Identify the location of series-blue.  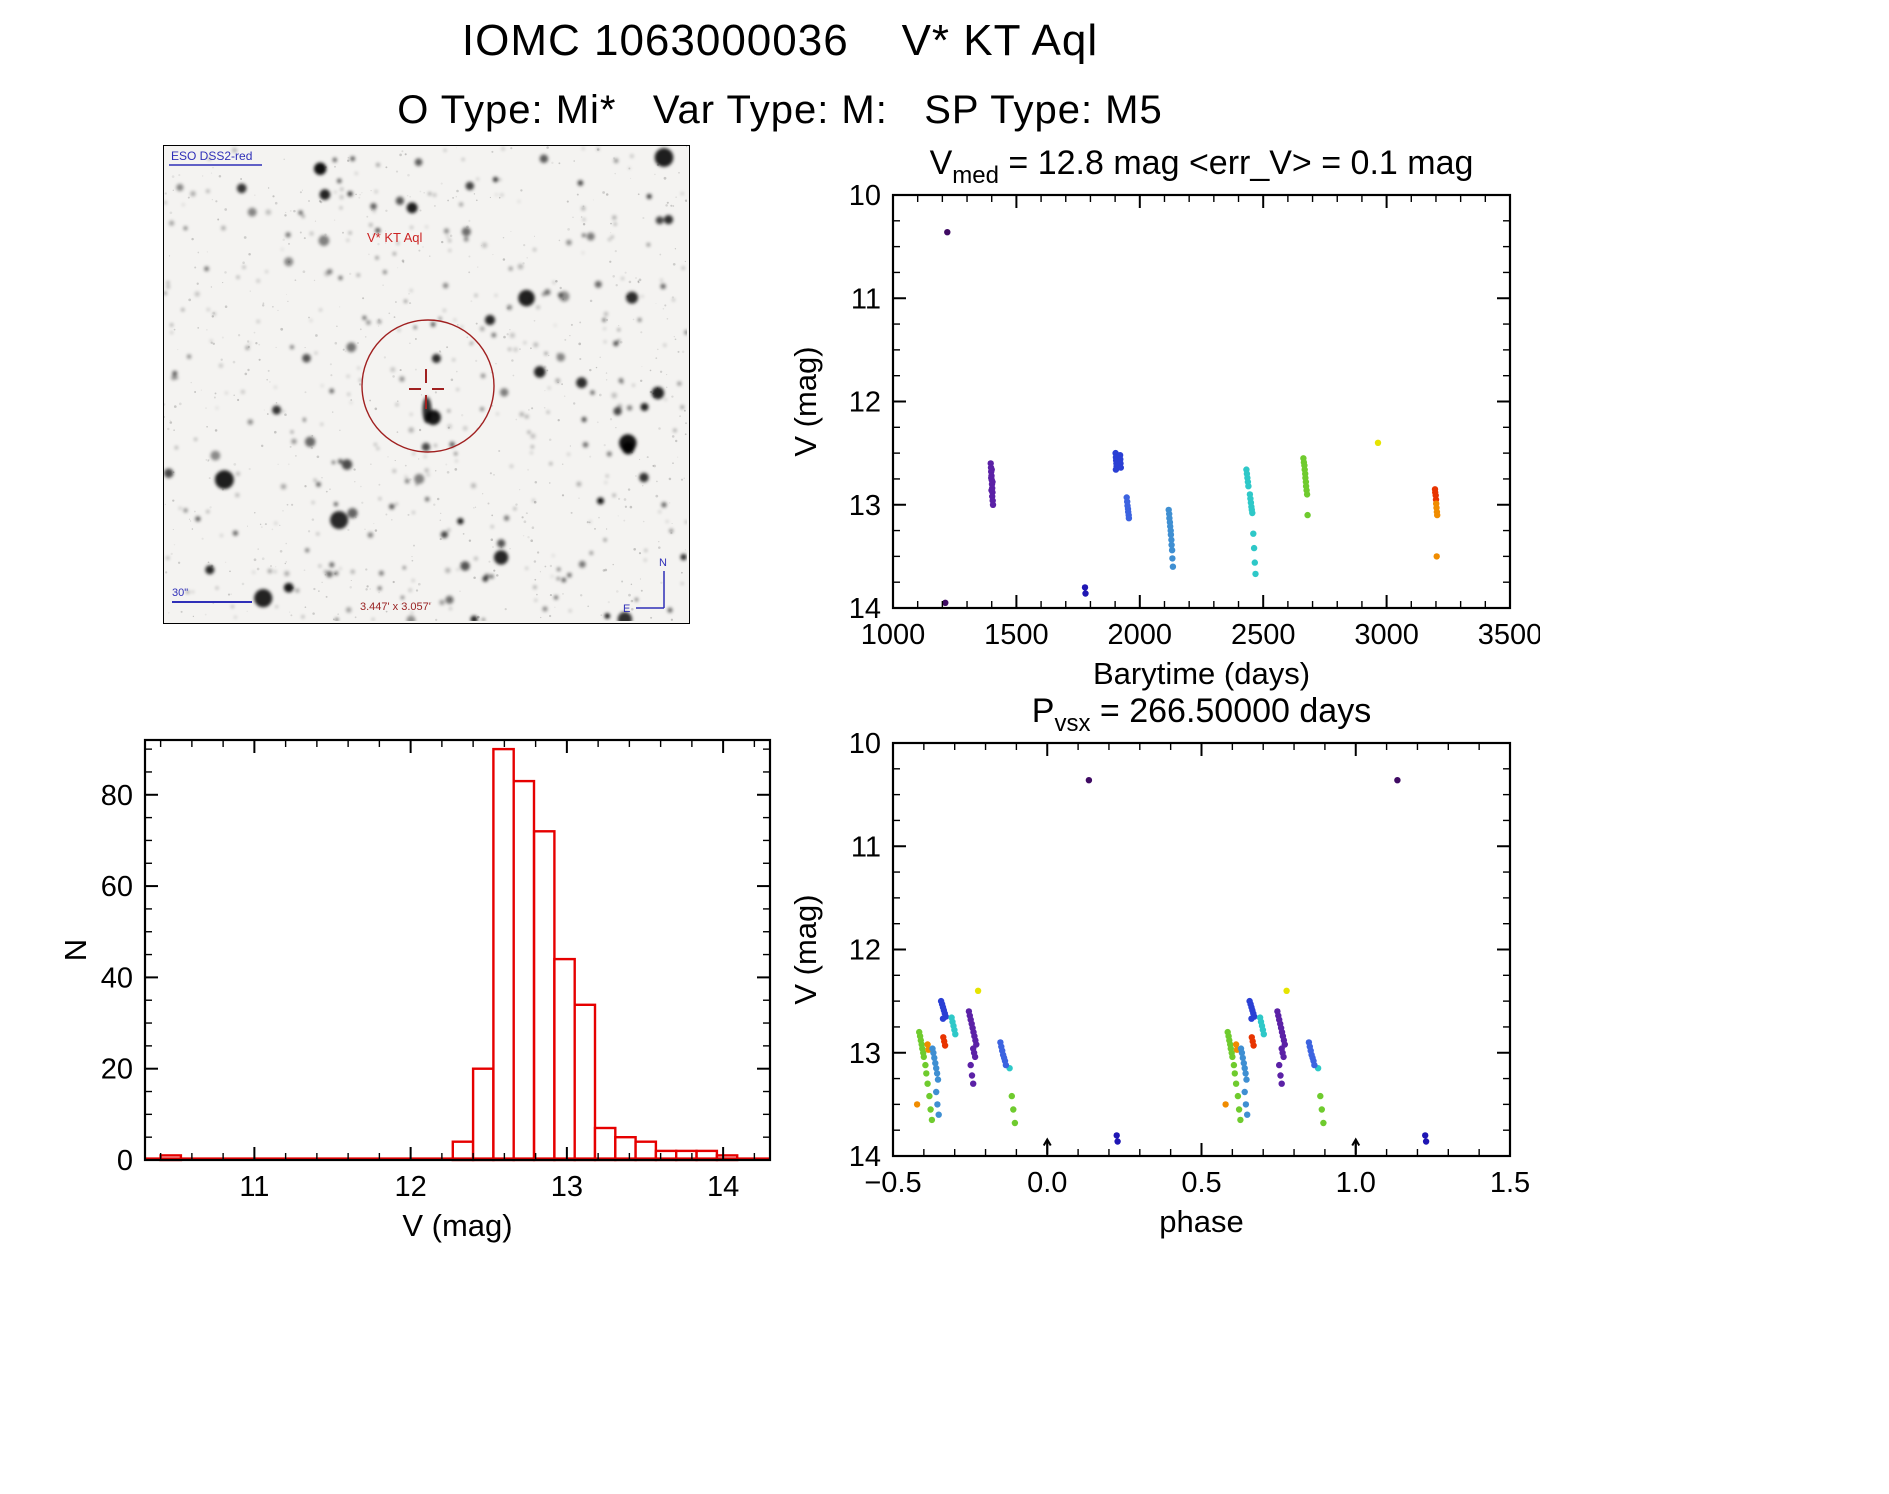
(1097, 1009).